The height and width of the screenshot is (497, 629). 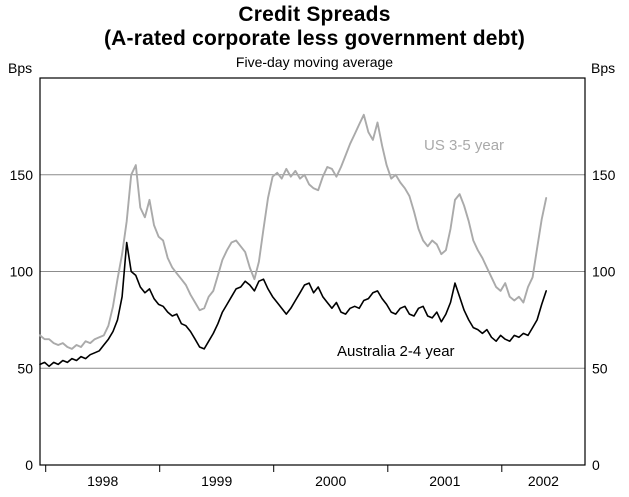 What do you see at coordinates (543, 481) in the screenshot?
I see `x-tick-label-2002: 2002` at bounding box center [543, 481].